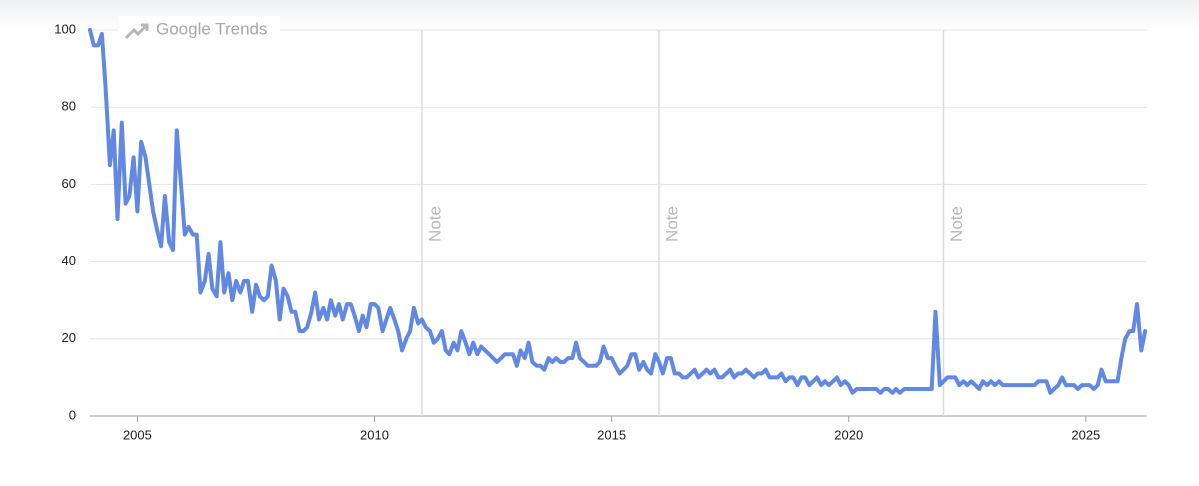 The image size is (1199, 486). What do you see at coordinates (69, 260) in the screenshot?
I see `y-tick-label: 40` at bounding box center [69, 260].